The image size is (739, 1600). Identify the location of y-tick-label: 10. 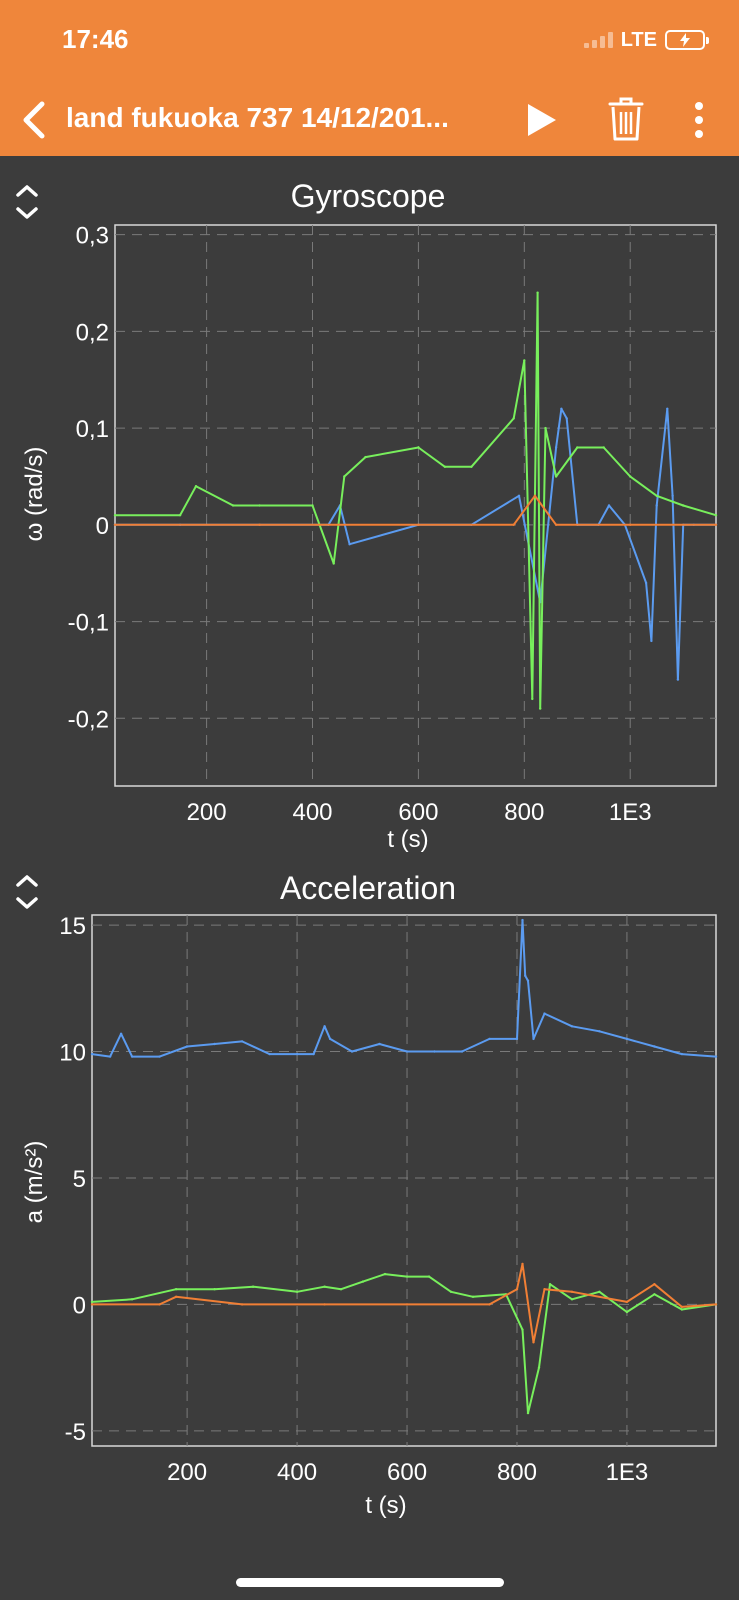
(72, 1053).